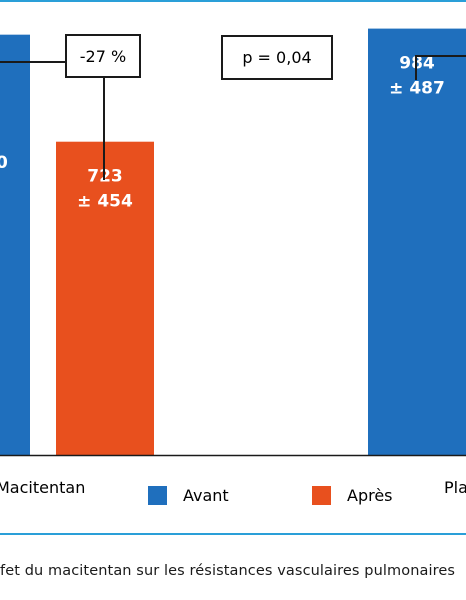 This screenshot has width=466, height=600. What do you see at coordinates (105, 202) in the screenshot?
I see `data-label-macitentan-1-1: ± 454` at bounding box center [105, 202].